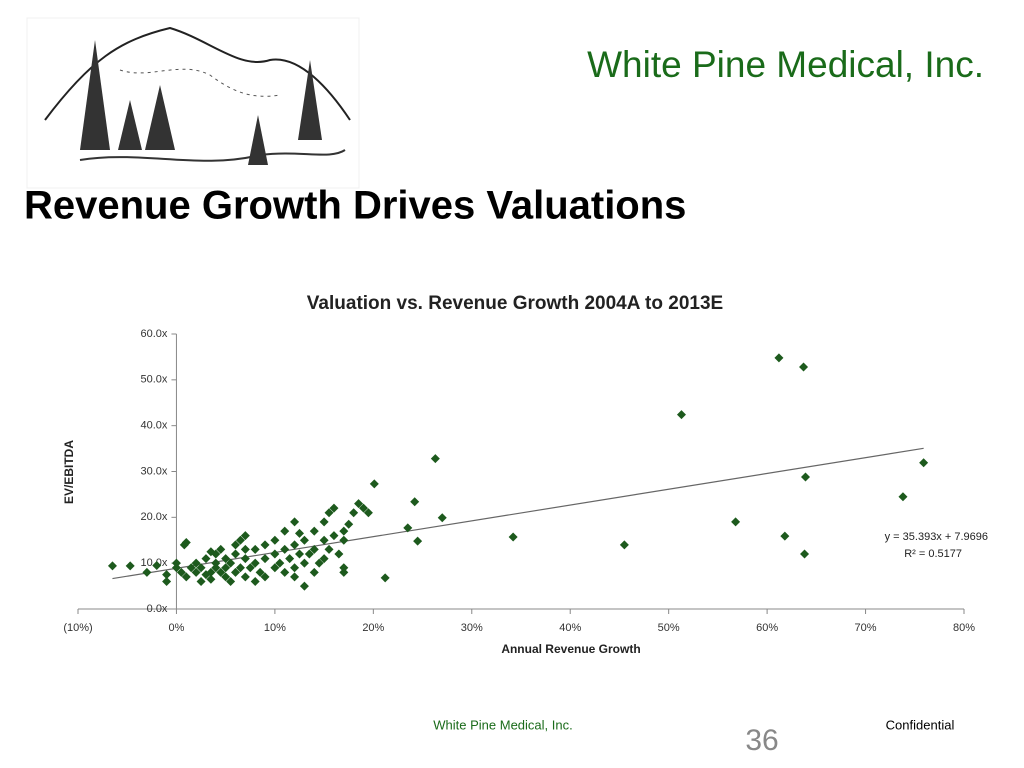 Image resolution: width=1024 pixels, height=768 pixels. I want to click on footer-note: Confidential, so click(920, 724).